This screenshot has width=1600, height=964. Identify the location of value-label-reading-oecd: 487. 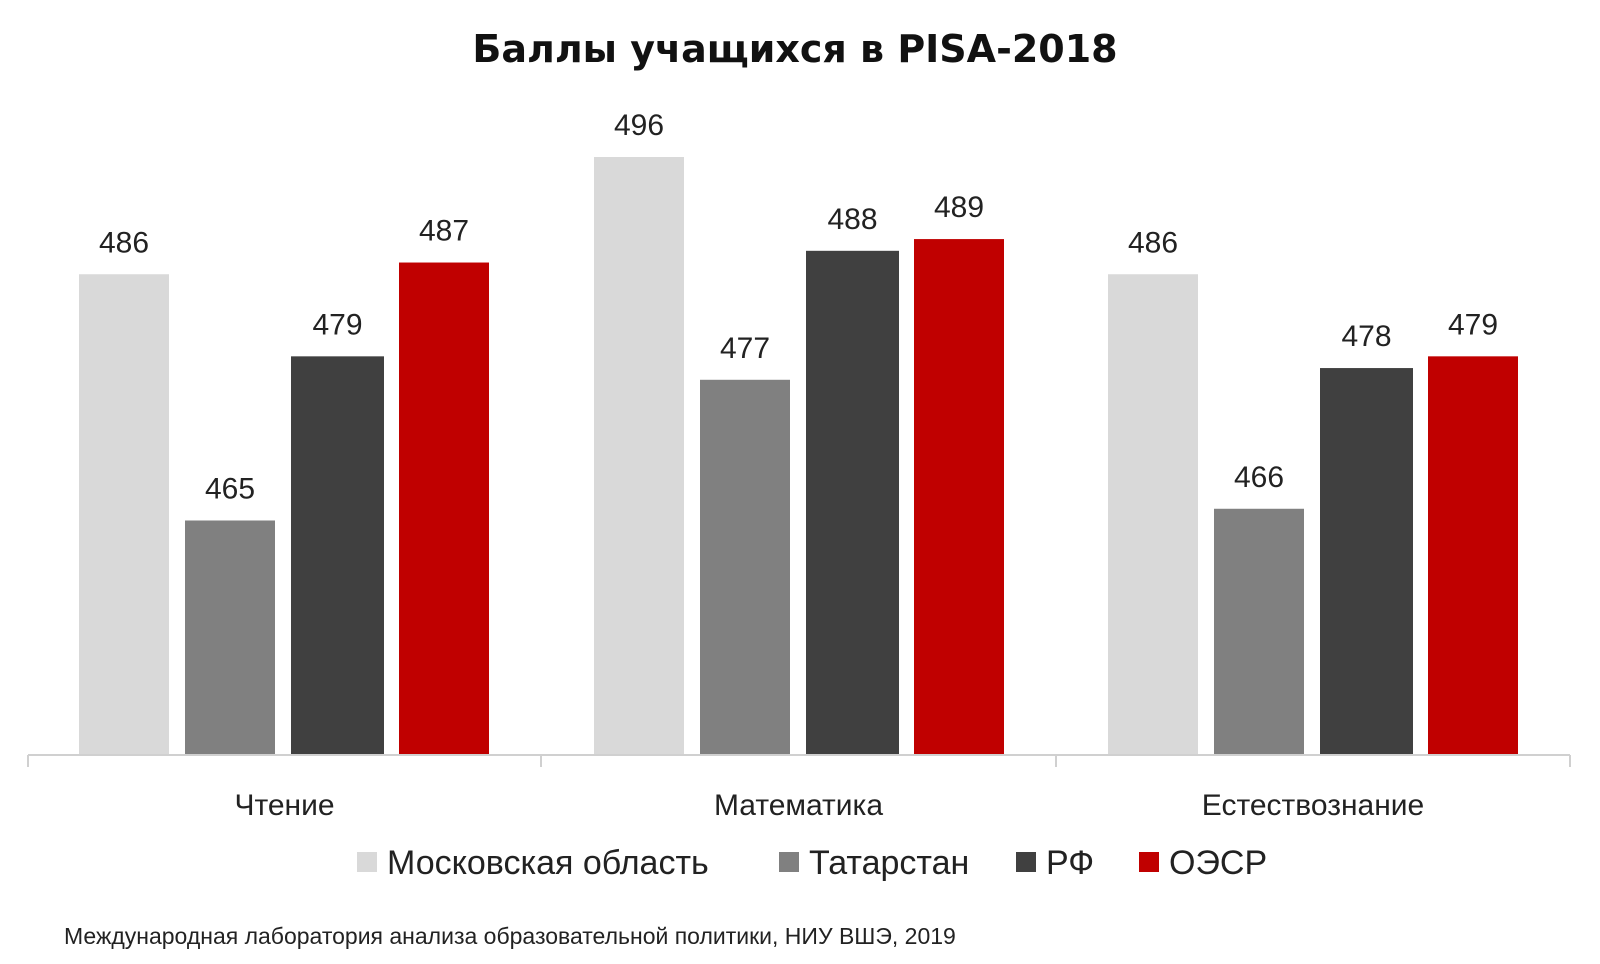
(444, 231).